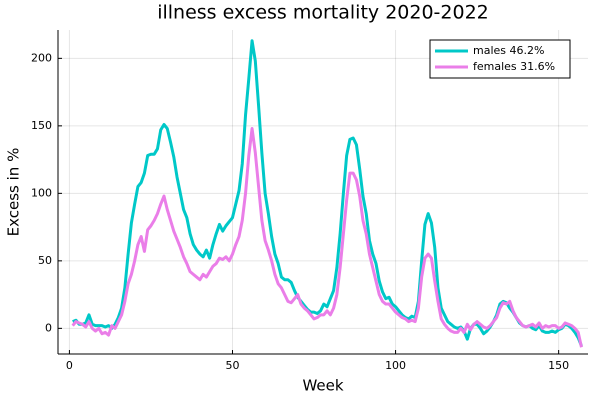 The width and height of the screenshot is (600, 400). What do you see at coordinates (41, 125) in the screenshot?
I see `y-tick-label: 150` at bounding box center [41, 125].